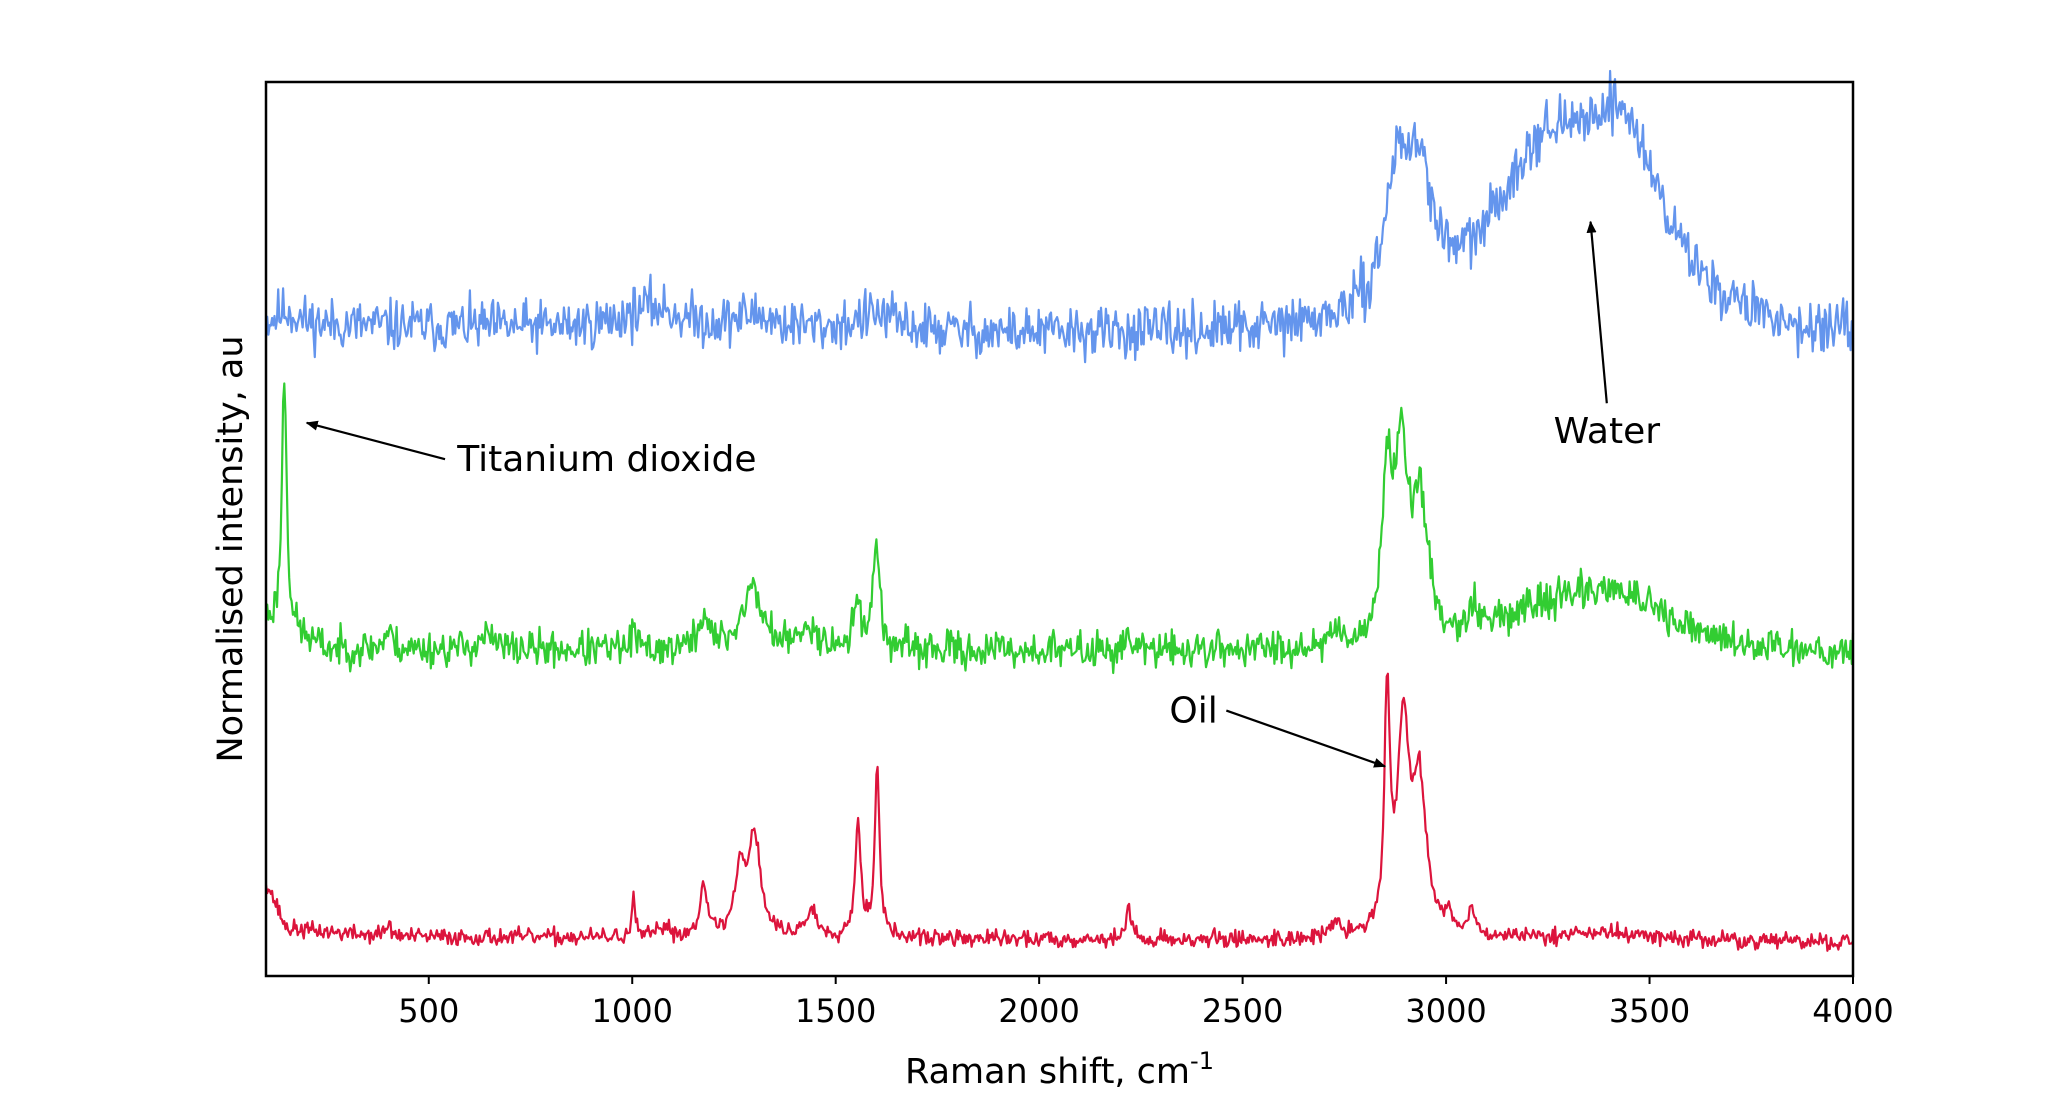  I want to click on annotation-label-oil: Oil, so click(1193, 711).